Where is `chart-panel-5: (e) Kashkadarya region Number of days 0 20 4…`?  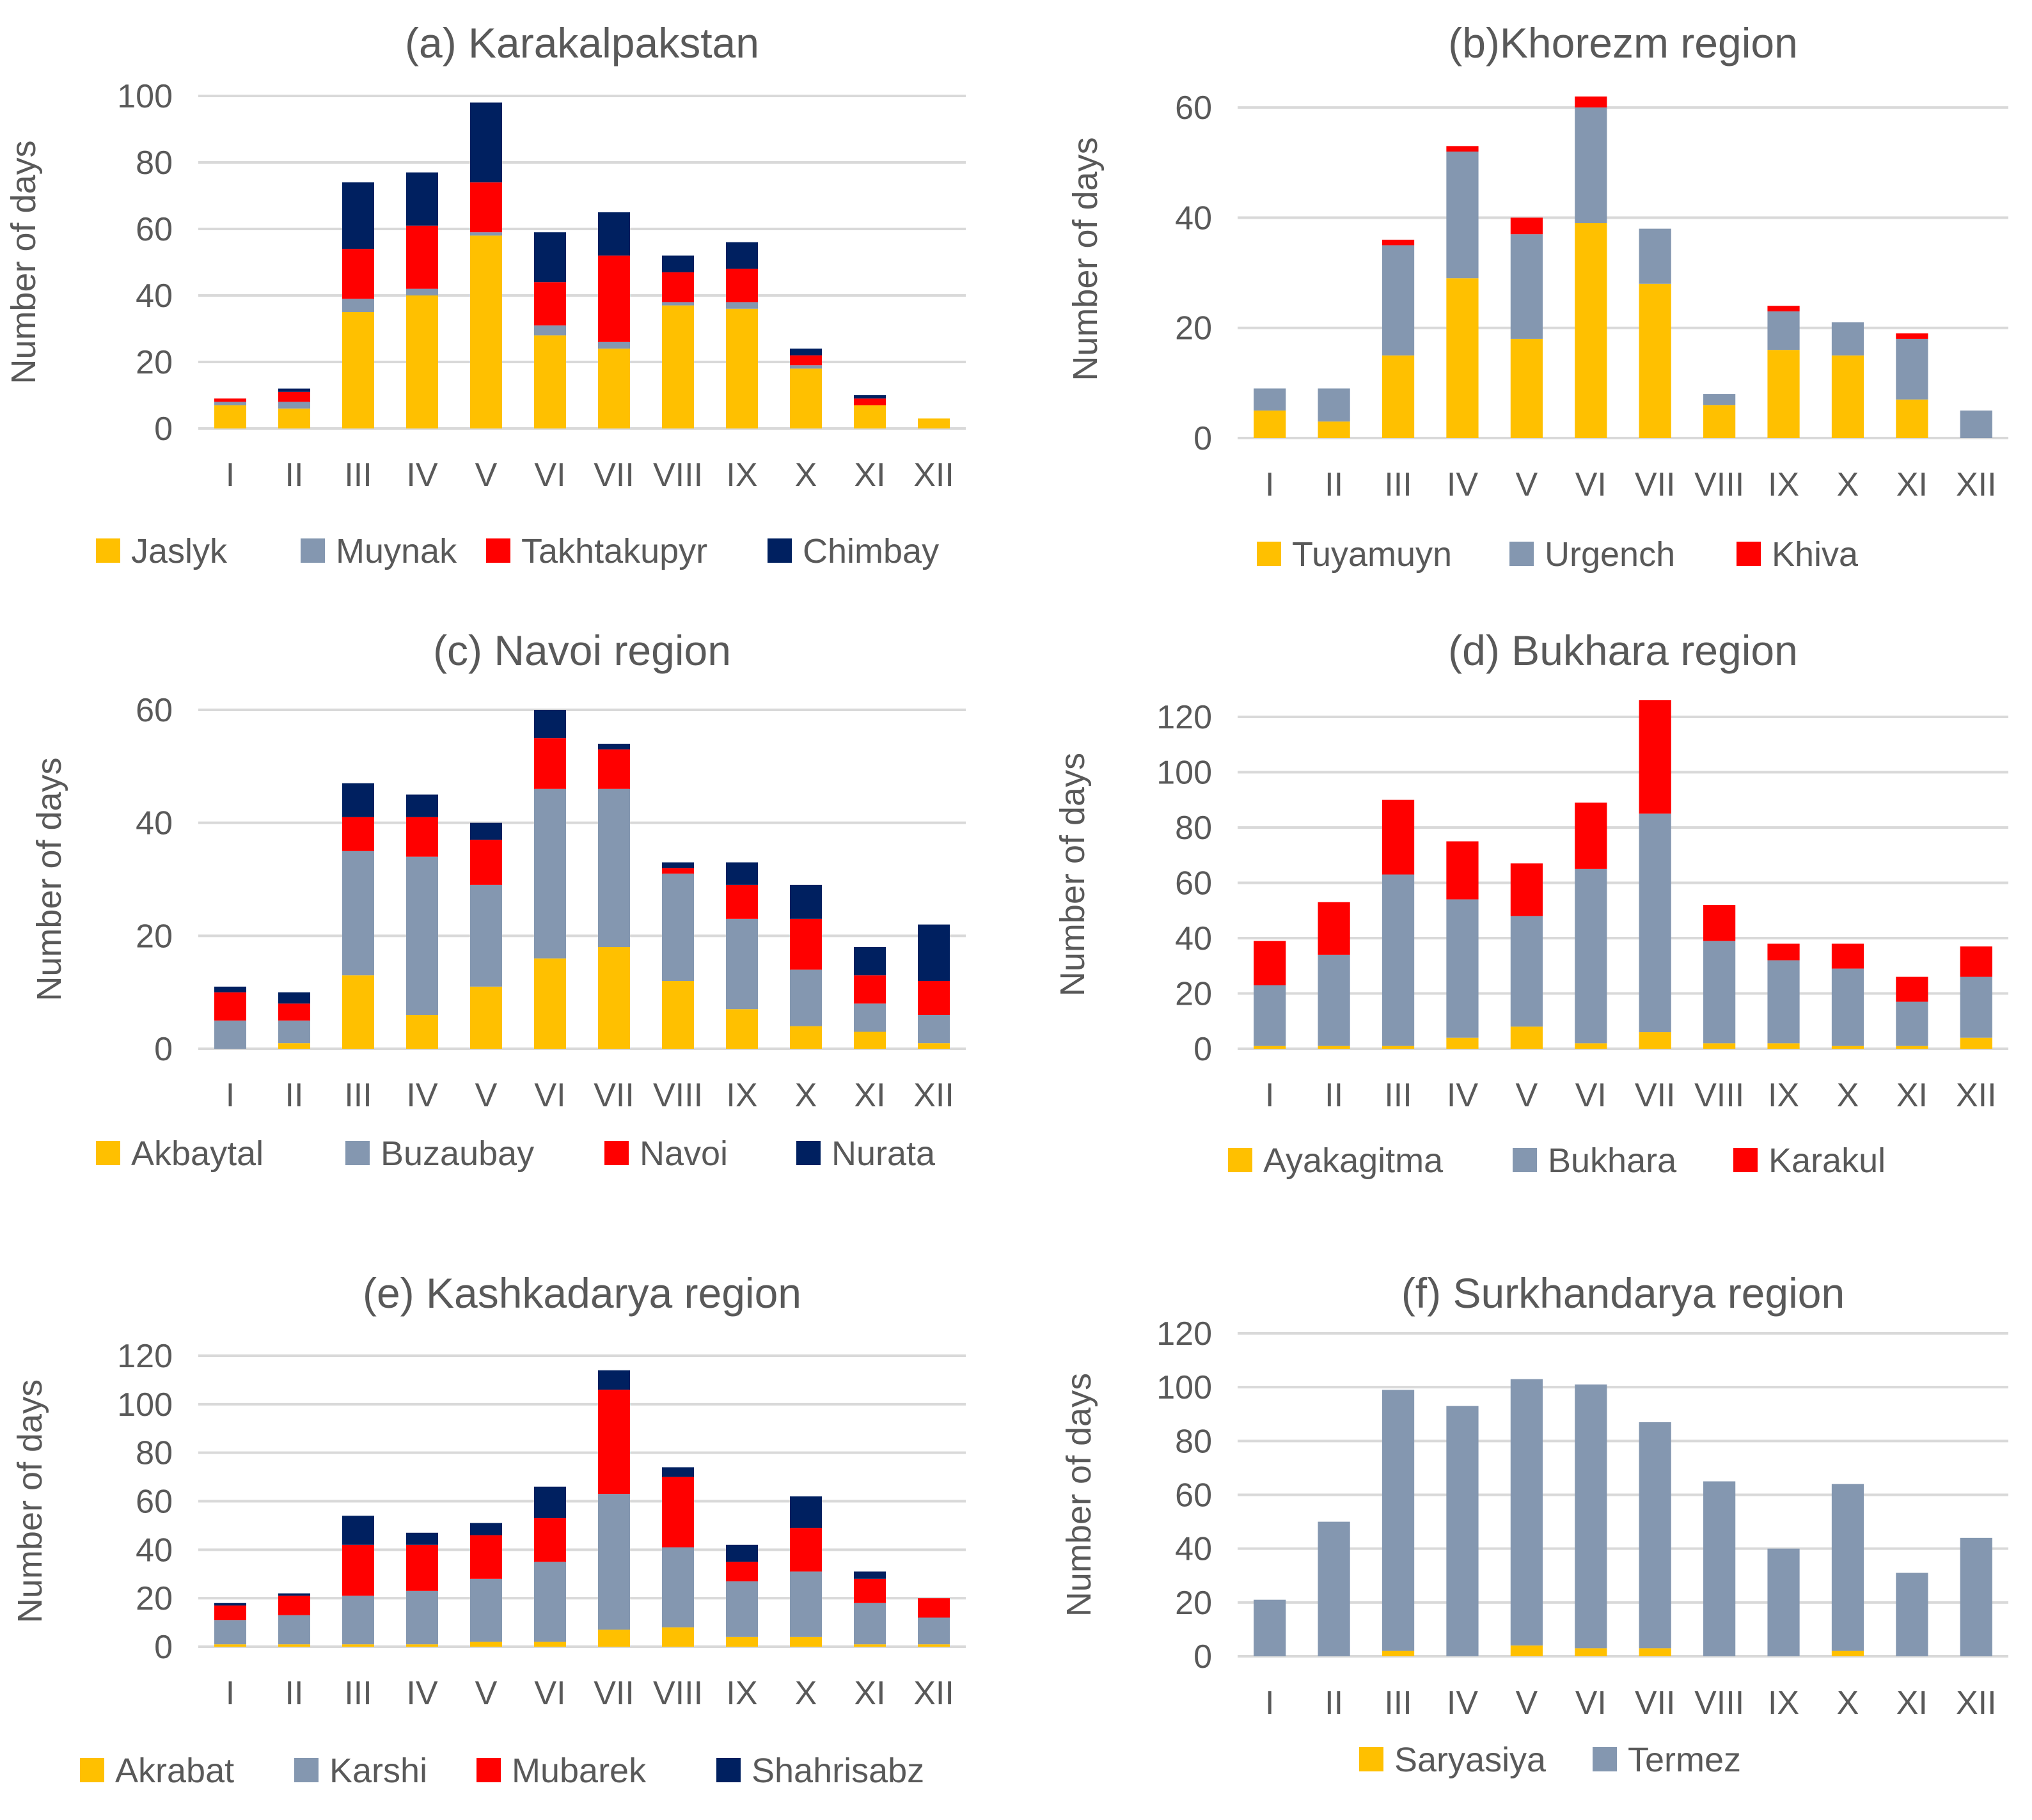
chart-panel-5: (e) Kashkadarya region Number of days 0 20 4… is located at coordinates (488, 1529).